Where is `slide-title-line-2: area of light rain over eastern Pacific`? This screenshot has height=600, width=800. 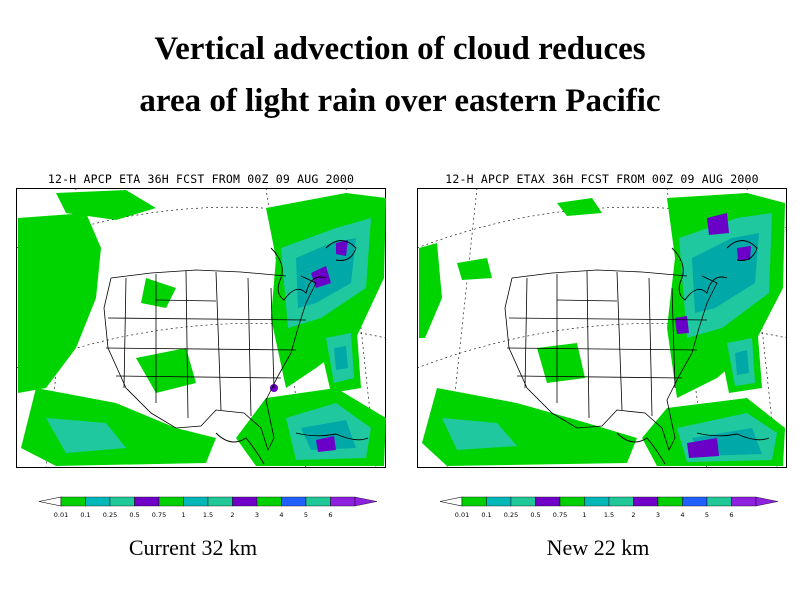 slide-title-line-2: area of light rain over eastern Pacific is located at coordinates (400, 101).